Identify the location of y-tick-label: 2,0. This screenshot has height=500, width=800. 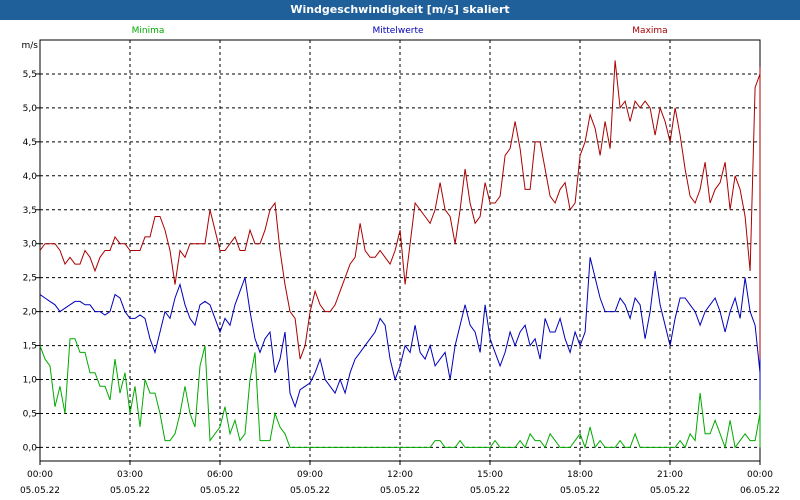
(30, 313).